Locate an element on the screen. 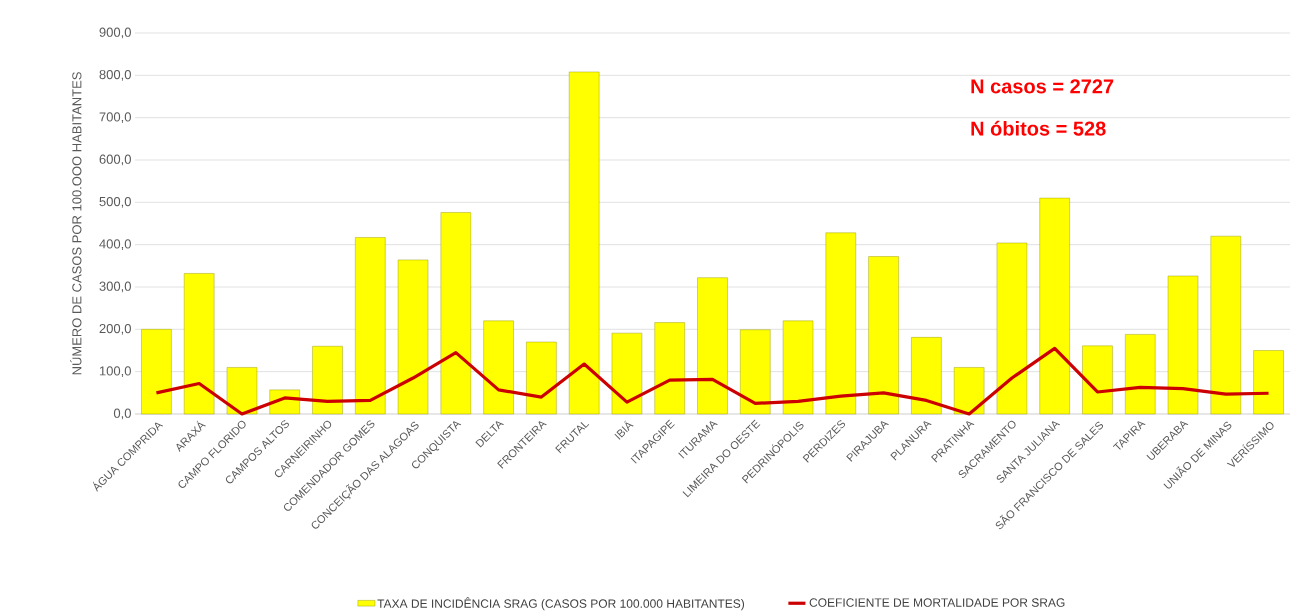 This screenshot has width=1307, height=612. y-tick-label: 600,0 is located at coordinates (115, 160).